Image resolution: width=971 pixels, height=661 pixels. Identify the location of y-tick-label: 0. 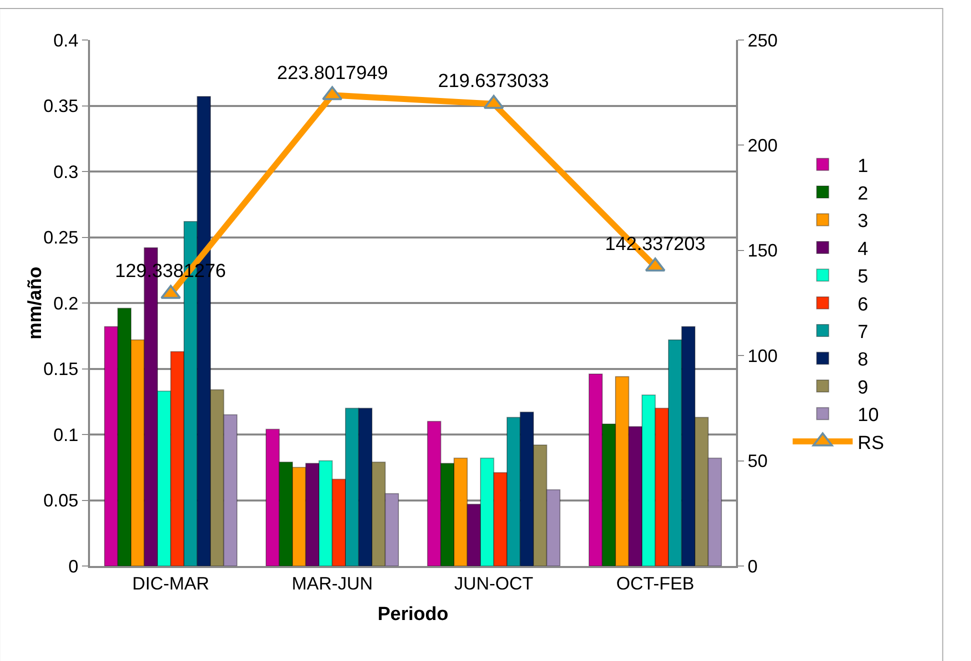
(73, 566).